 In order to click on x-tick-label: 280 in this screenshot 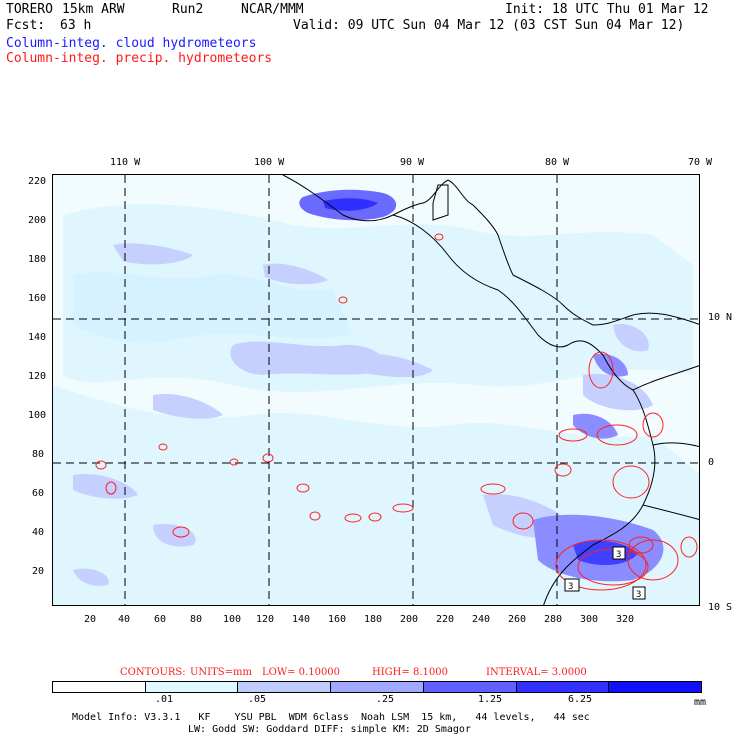, I will do `click(553, 619)`.